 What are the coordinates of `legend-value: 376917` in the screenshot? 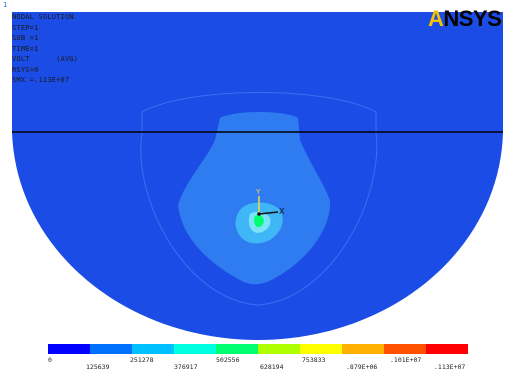 It's located at (186, 367).